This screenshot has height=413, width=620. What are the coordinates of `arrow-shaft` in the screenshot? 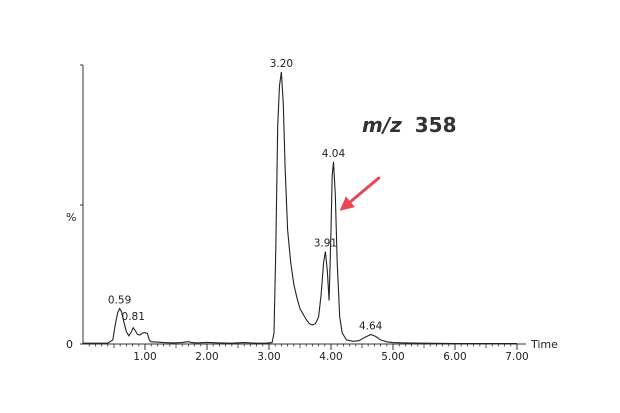 It's located at (364, 190).